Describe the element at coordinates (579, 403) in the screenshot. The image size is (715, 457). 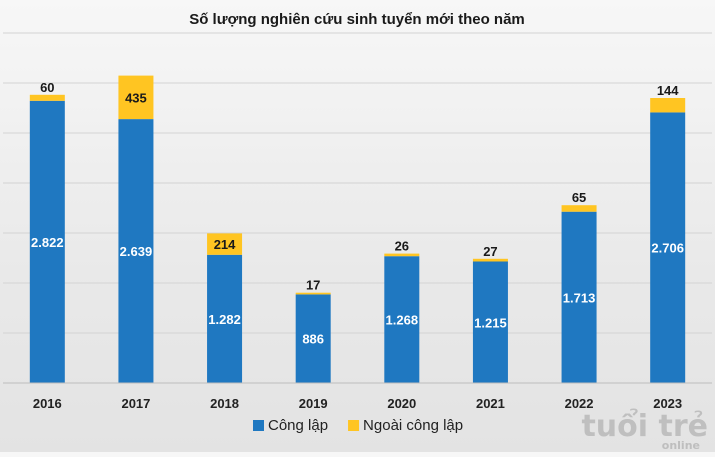
I see `x-tick-label-2022: 2022` at that location.